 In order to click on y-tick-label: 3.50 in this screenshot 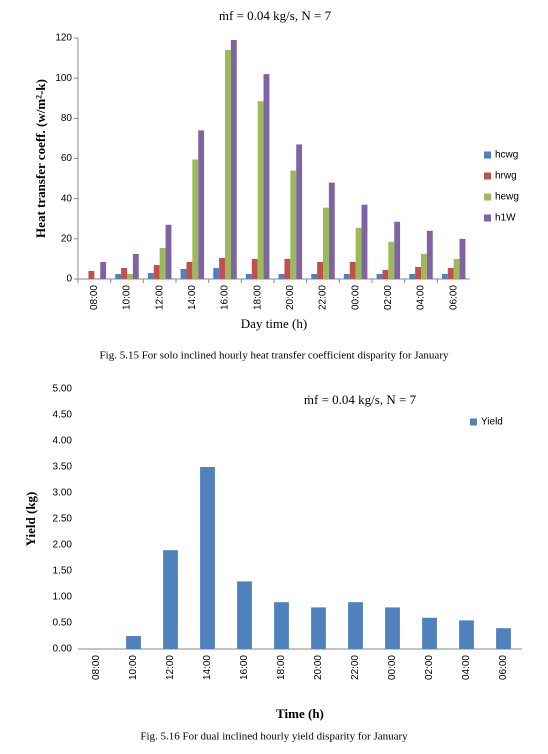, I will do `click(63, 467)`.